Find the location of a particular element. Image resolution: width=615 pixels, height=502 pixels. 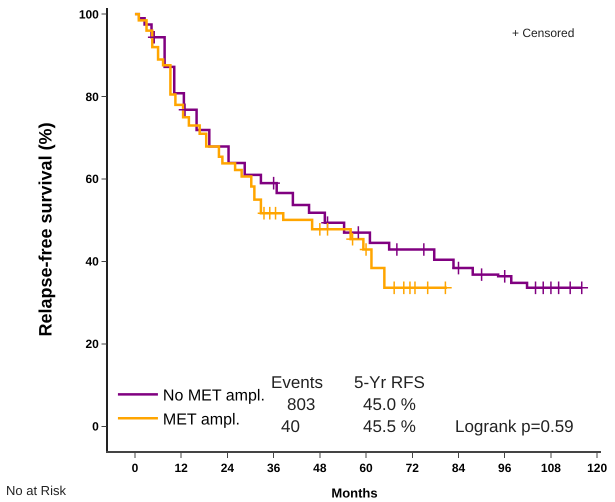

y-tick-label: 100 is located at coordinates (89, 14).